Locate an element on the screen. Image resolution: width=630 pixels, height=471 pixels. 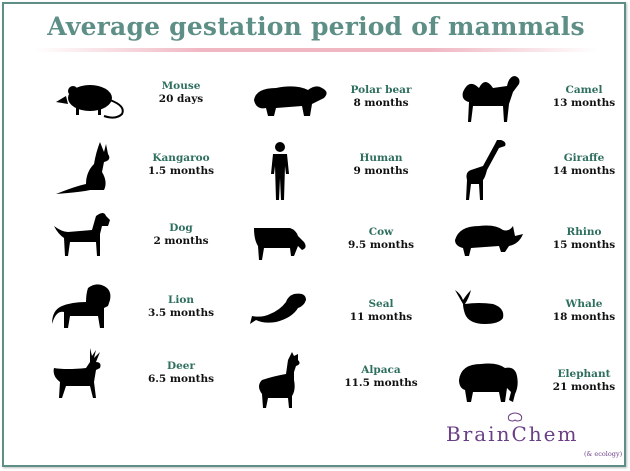
animal-label: Elephant 21 months is located at coordinates (584, 381).